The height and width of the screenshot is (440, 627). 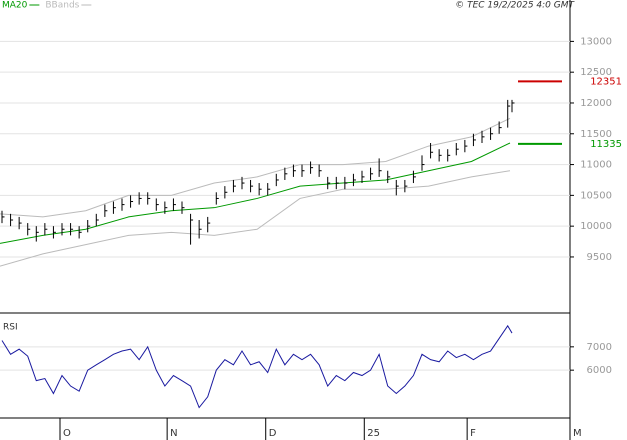 What do you see at coordinates (273, 433) in the screenshot?
I see `x-tick-label: D` at bounding box center [273, 433].